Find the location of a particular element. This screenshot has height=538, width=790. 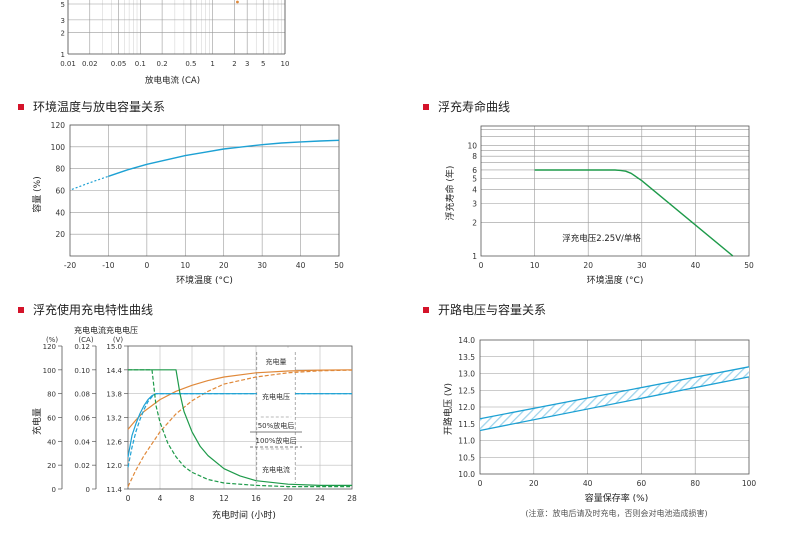

x-tick-label: 0.02 is located at coordinates (90, 64).